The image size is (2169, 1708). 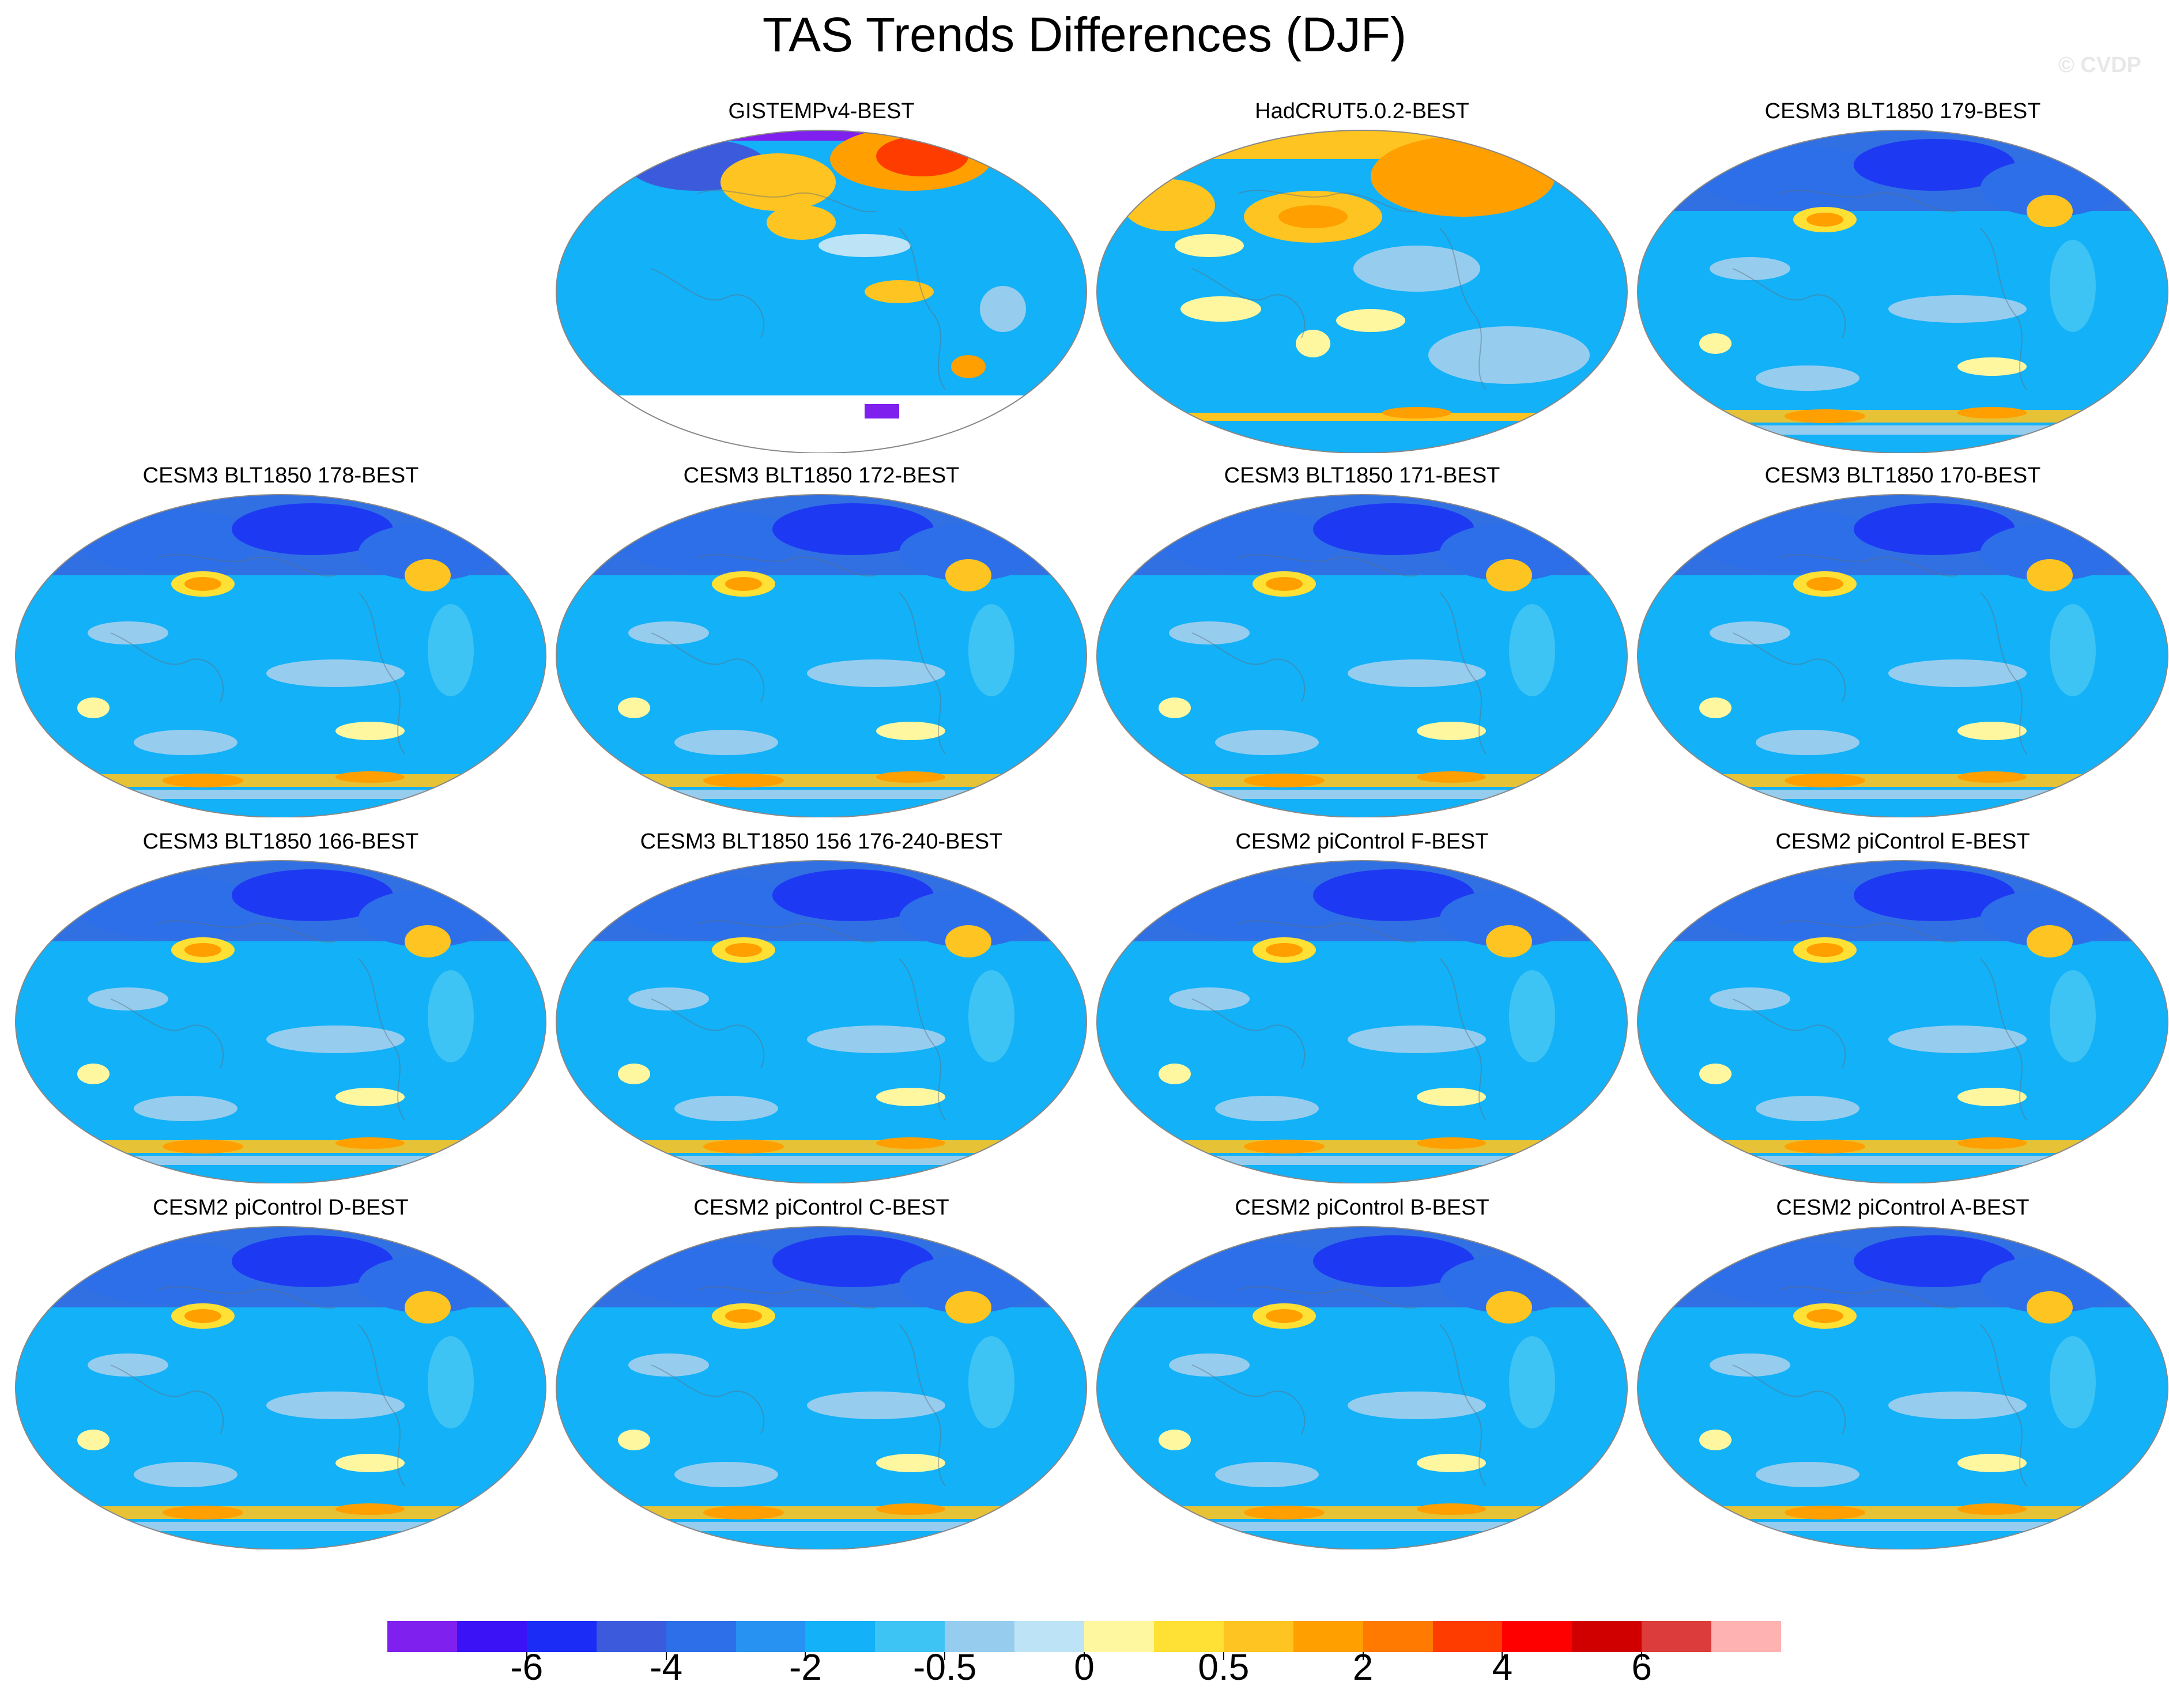 What do you see at coordinates (1903, 1208) in the screenshot?
I see `panel-title: CESM2 piControl A-BEST` at bounding box center [1903, 1208].